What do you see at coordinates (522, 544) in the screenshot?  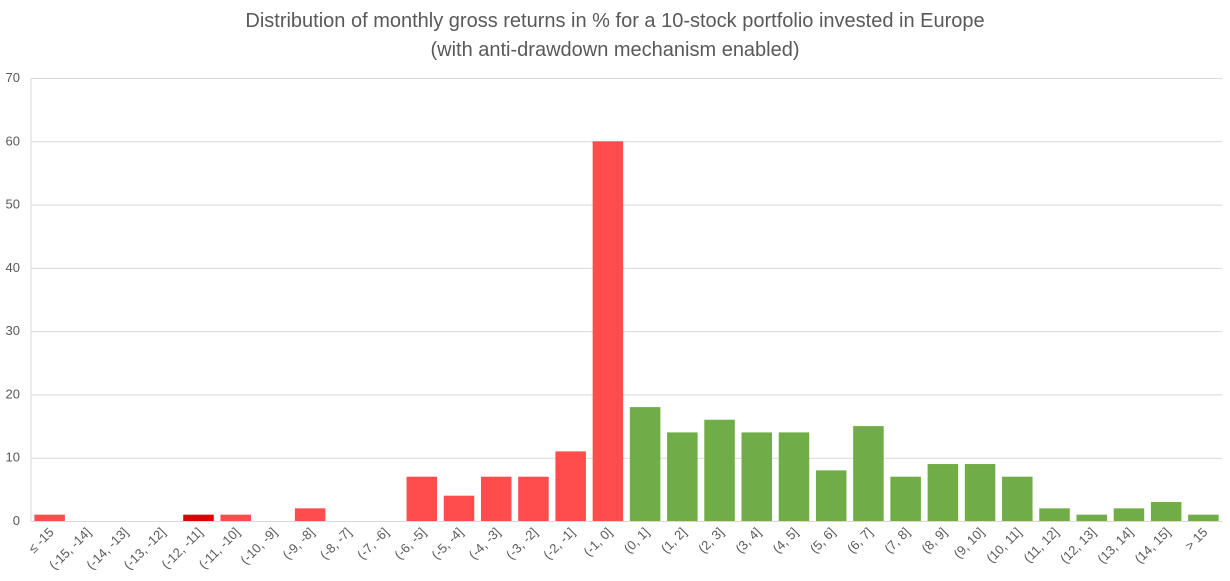 I see `x-tick-label: (-3, -2]` at bounding box center [522, 544].